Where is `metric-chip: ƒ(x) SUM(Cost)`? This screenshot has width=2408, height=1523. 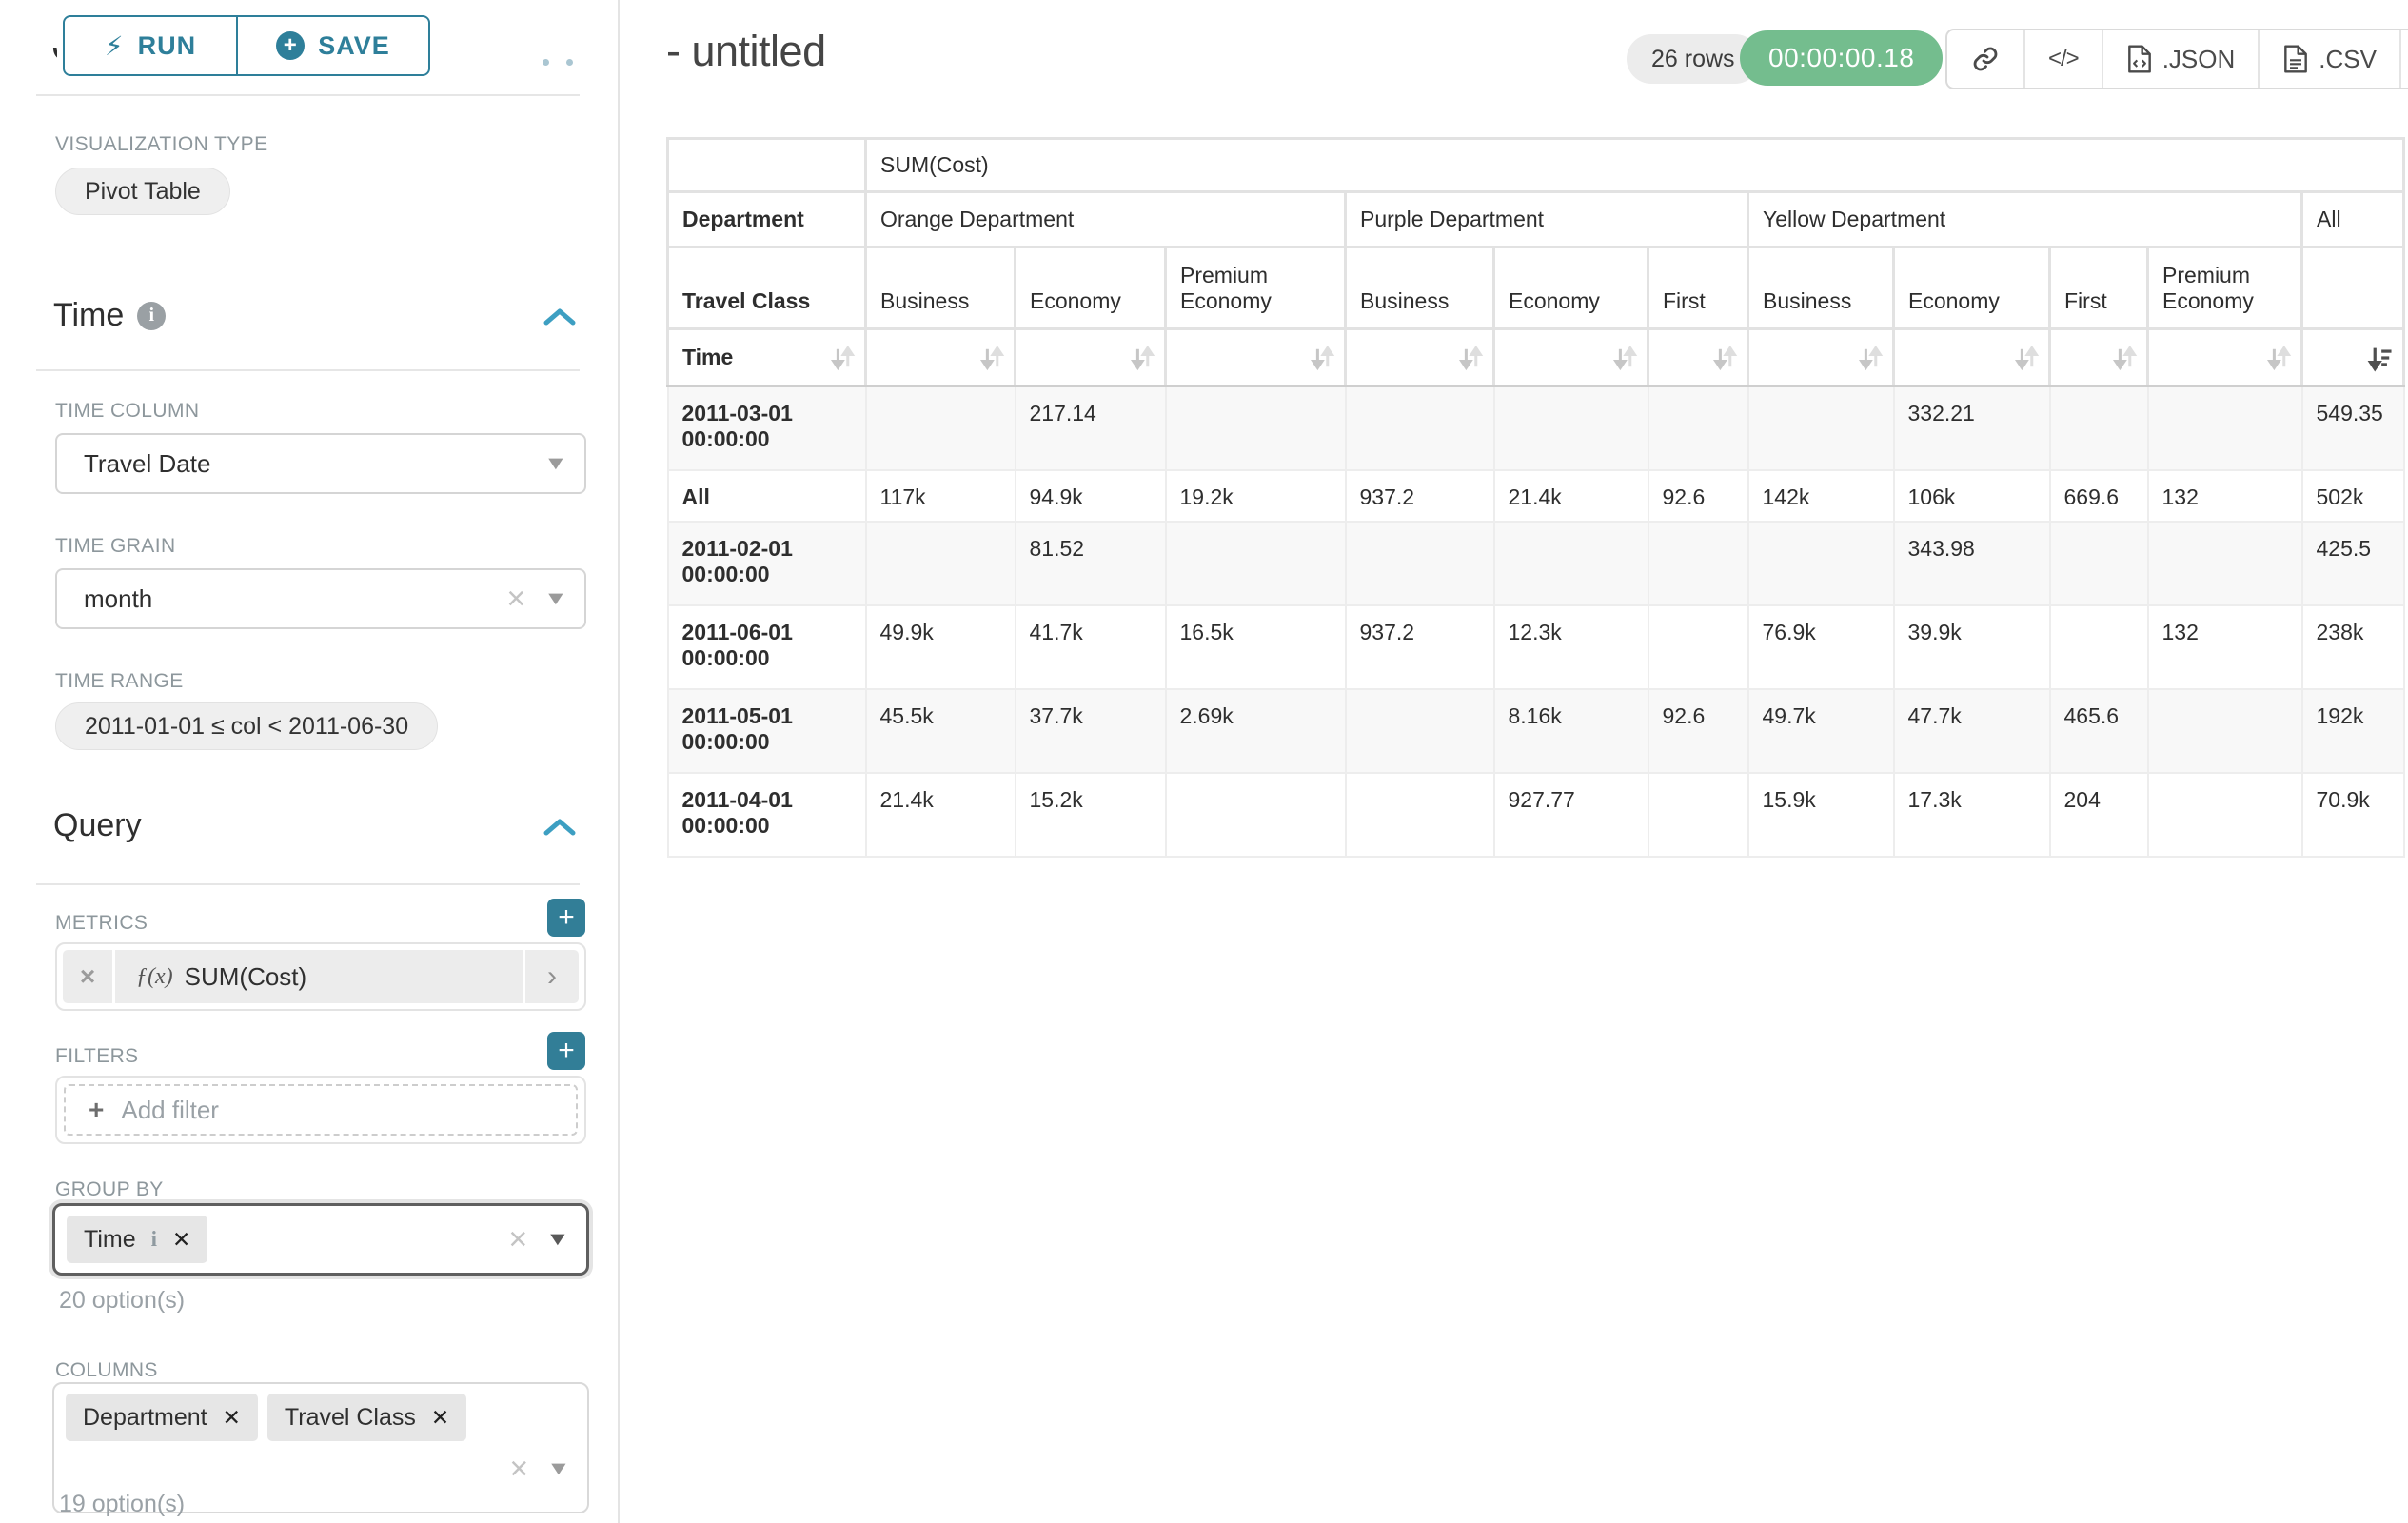 metric-chip: ƒ(x) SUM(Cost) is located at coordinates (319, 977).